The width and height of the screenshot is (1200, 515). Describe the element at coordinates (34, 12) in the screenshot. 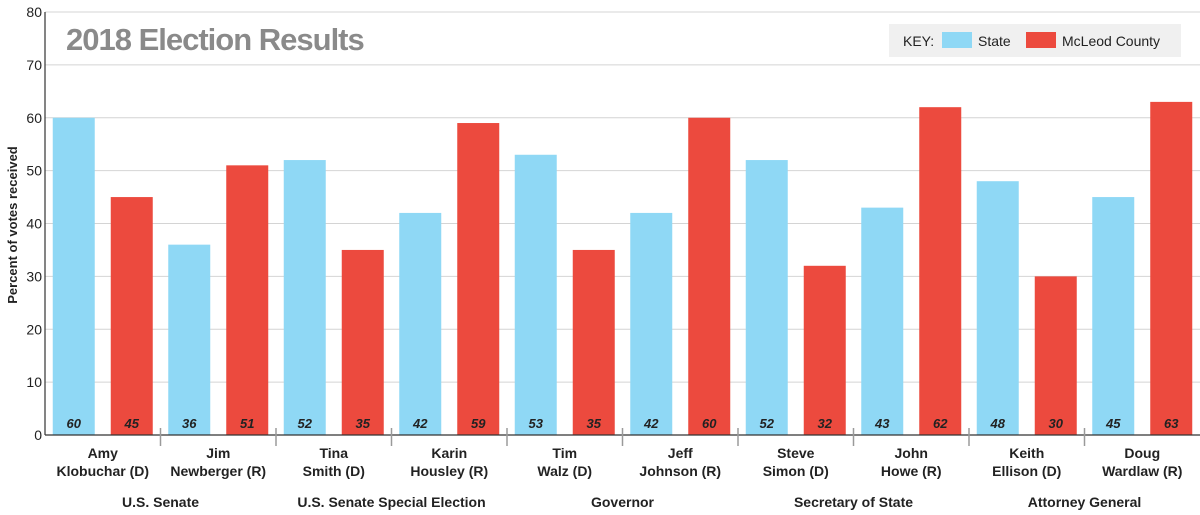

I see `y-tick-label: 80` at that location.